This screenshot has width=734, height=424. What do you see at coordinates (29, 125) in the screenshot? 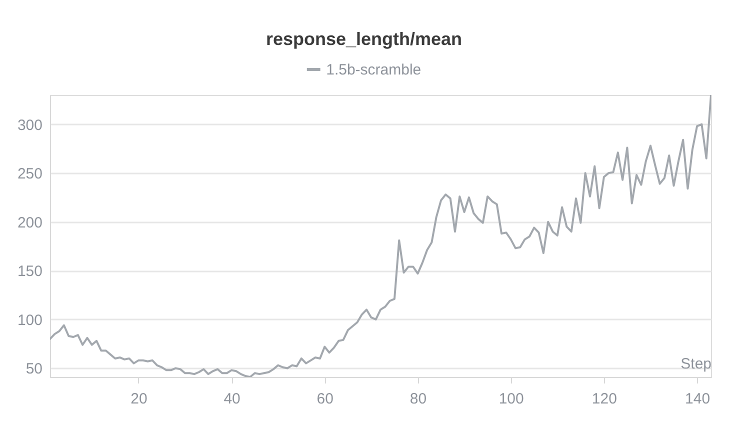
I see `y-tick-label: 300` at bounding box center [29, 125].